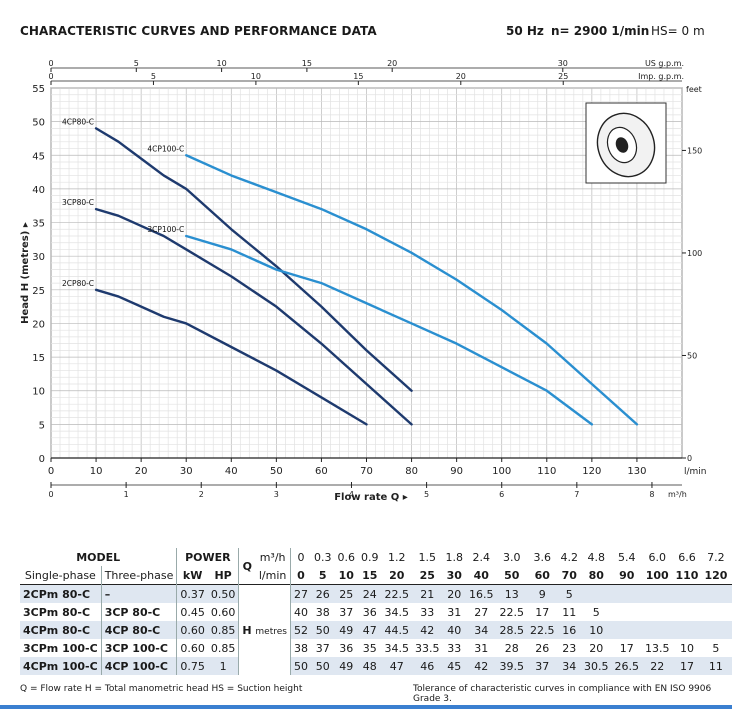 The width and height of the screenshot is (732, 709). Describe the element at coordinates (657, 666) in the screenshot. I see `head-value: 22` at that location.